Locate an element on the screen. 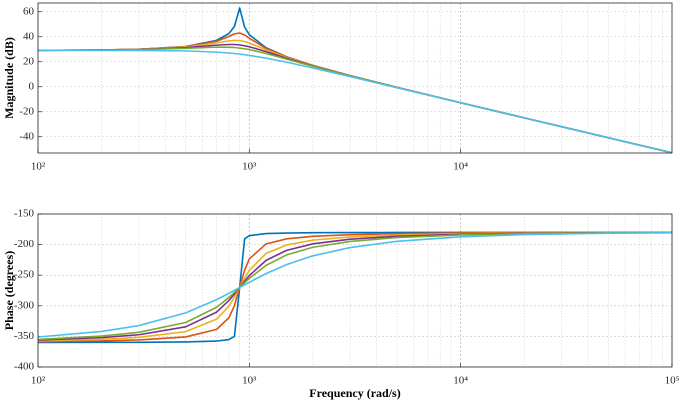  y-tick-label: -20 is located at coordinates (26, 111).